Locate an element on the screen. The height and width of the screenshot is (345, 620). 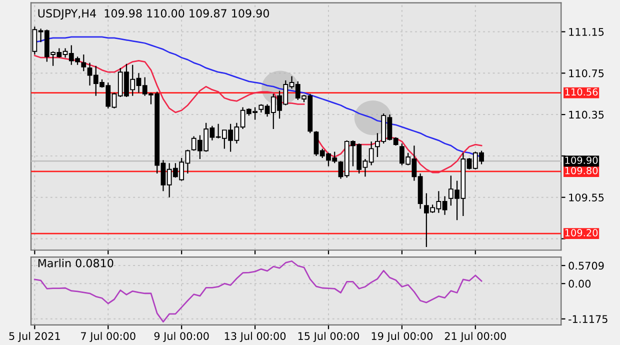
ref-line-label: 109.80 is located at coordinates (581, 170).